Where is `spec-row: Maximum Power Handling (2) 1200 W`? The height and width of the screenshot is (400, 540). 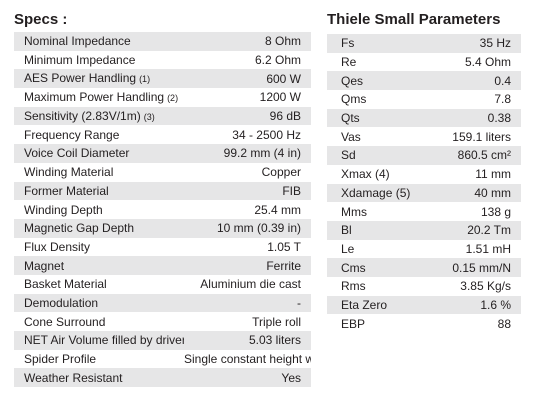 spec-row: Maximum Power Handling (2) 1200 W is located at coordinates (162, 97).